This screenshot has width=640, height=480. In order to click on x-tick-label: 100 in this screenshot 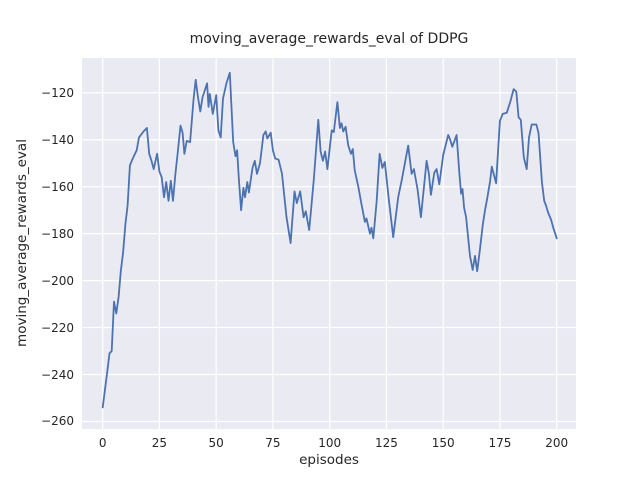, I will do `click(330, 443)`.